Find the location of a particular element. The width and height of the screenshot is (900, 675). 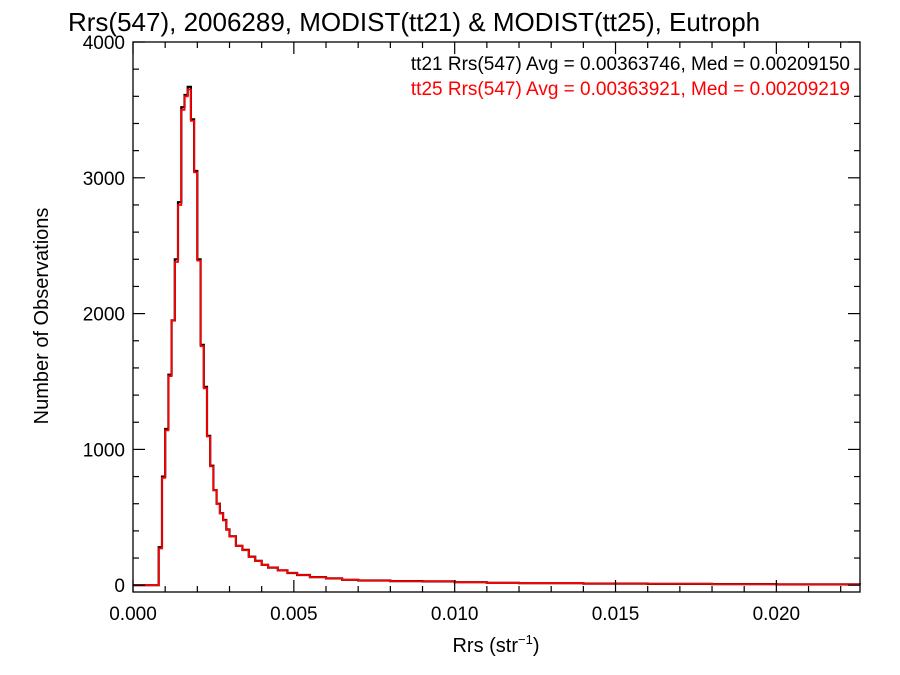

x-tick-label: 0.005 is located at coordinates (294, 614).